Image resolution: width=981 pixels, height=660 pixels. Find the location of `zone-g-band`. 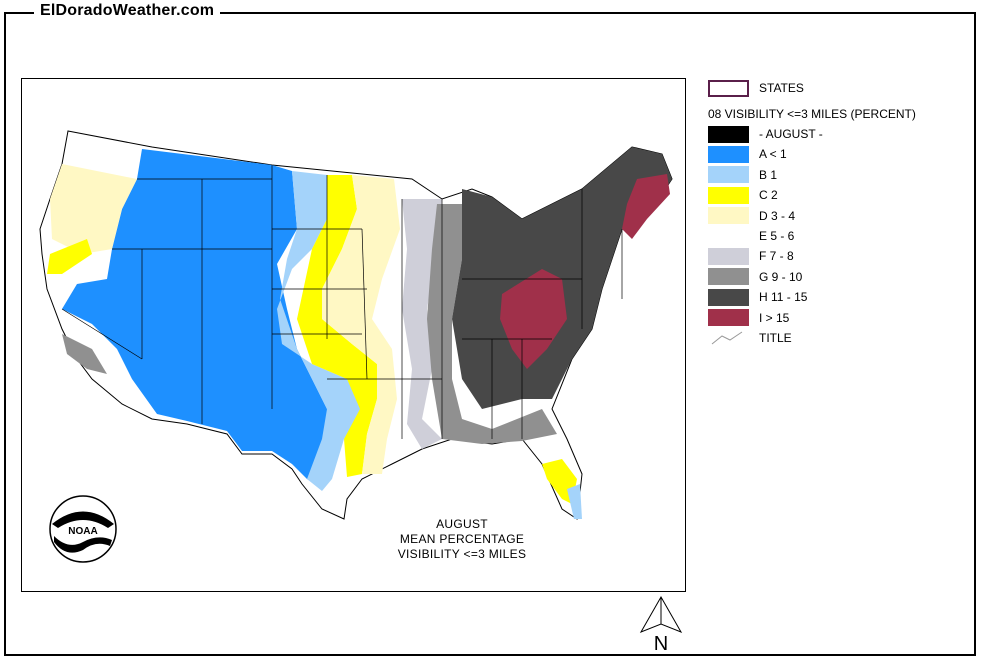

zone-g-band is located at coordinates (492, 324).